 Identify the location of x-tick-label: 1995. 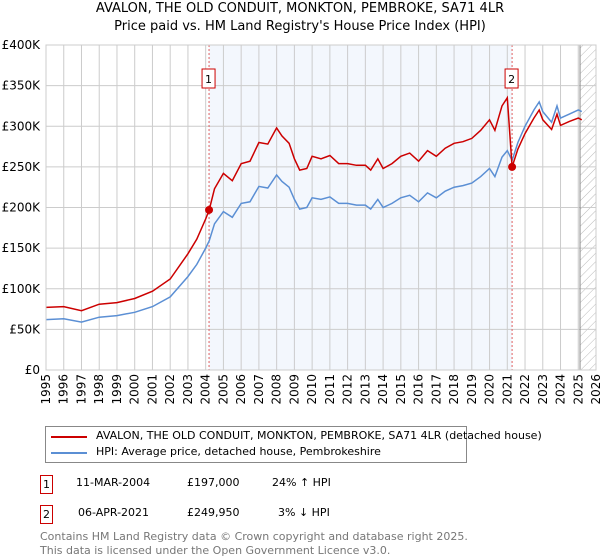
(46, 389).